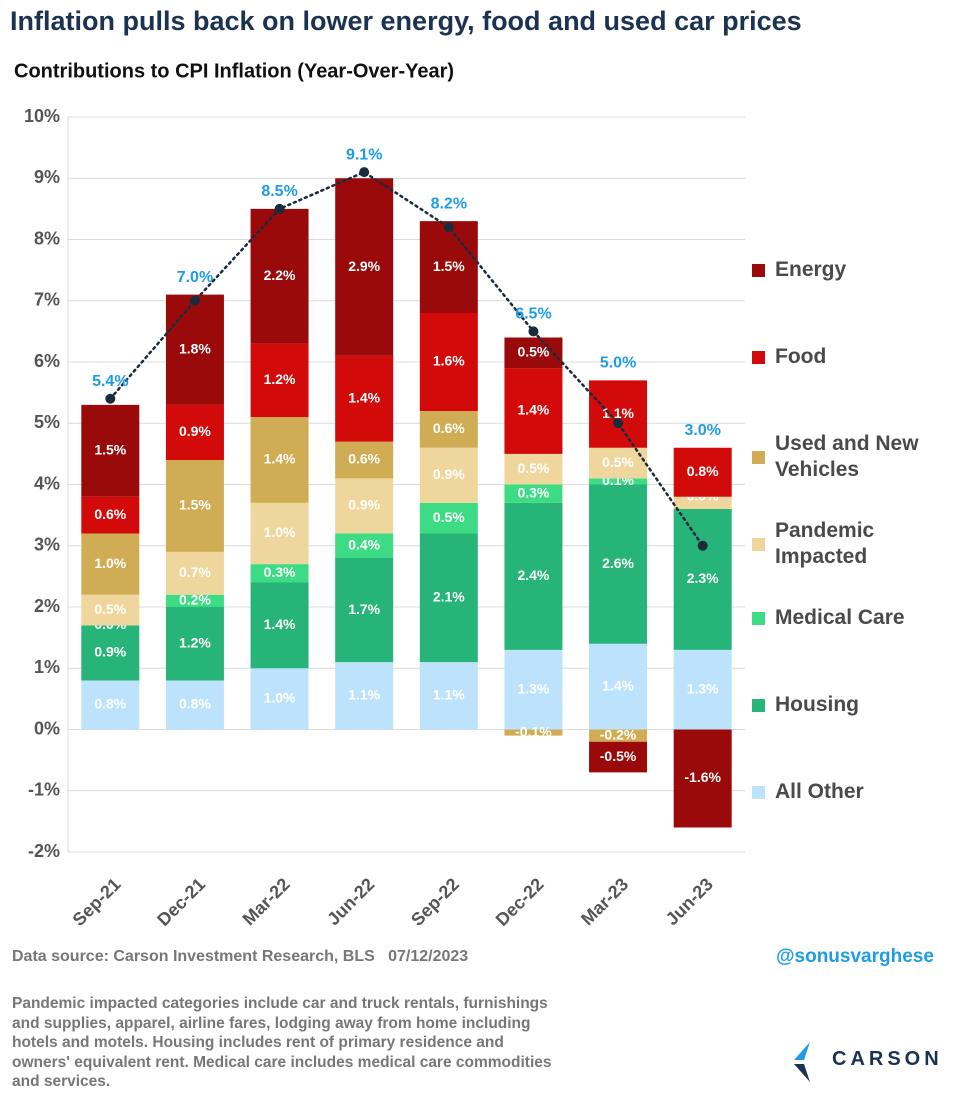 The image size is (965, 1100). Describe the element at coordinates (47, 238) in the screenshot. I see `y-tick-label: 8%` at that location.